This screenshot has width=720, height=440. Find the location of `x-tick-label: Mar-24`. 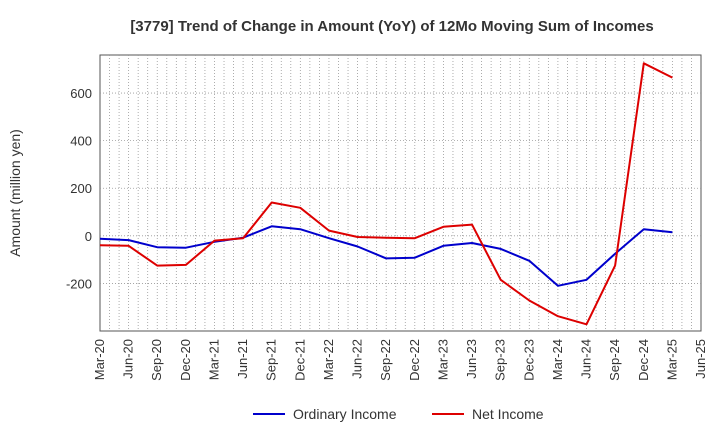

x-tick-label: Mar-24 is located at coordinates (557, 359).